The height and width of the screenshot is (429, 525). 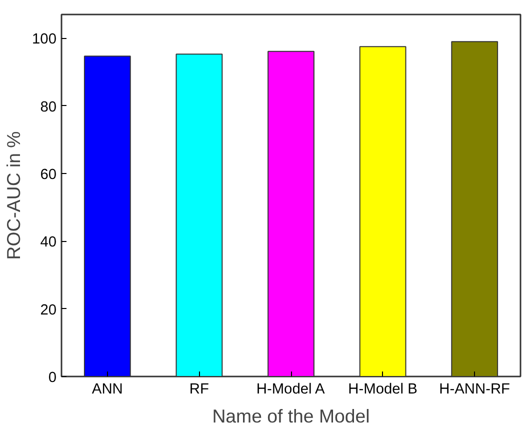 I want to click on x-tick-label: H-Model B, so click(x=383, y=390).